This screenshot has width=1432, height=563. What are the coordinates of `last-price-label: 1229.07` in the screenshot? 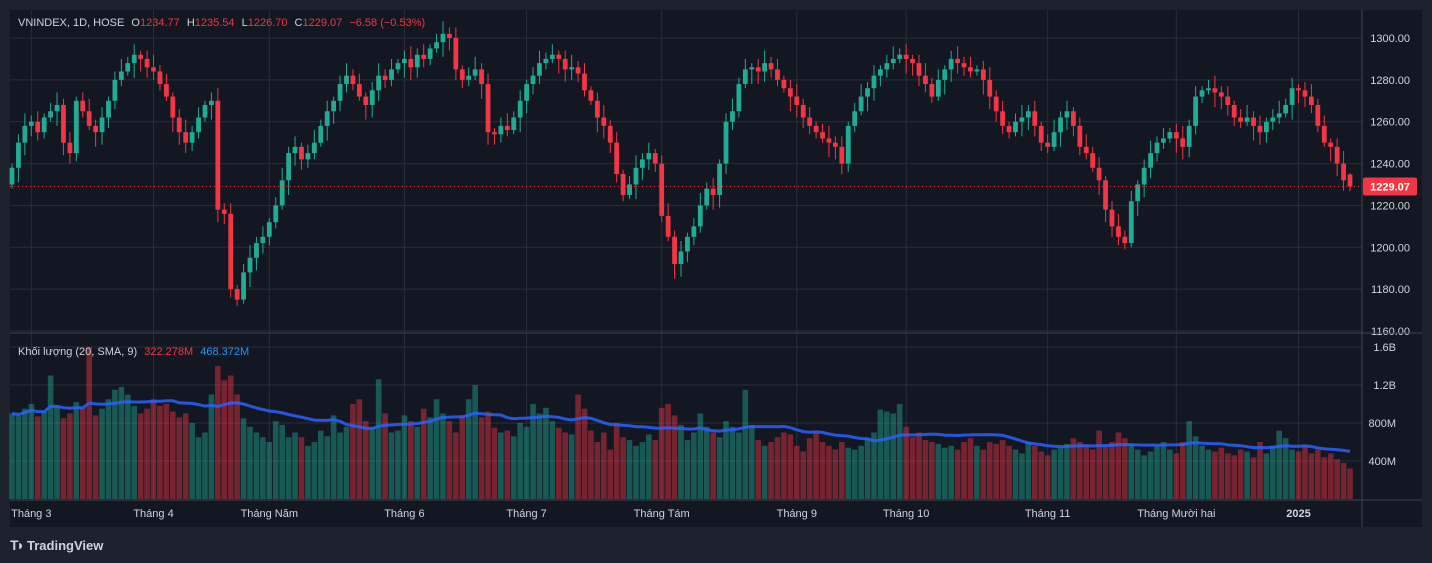 It's located at (1390, 187).